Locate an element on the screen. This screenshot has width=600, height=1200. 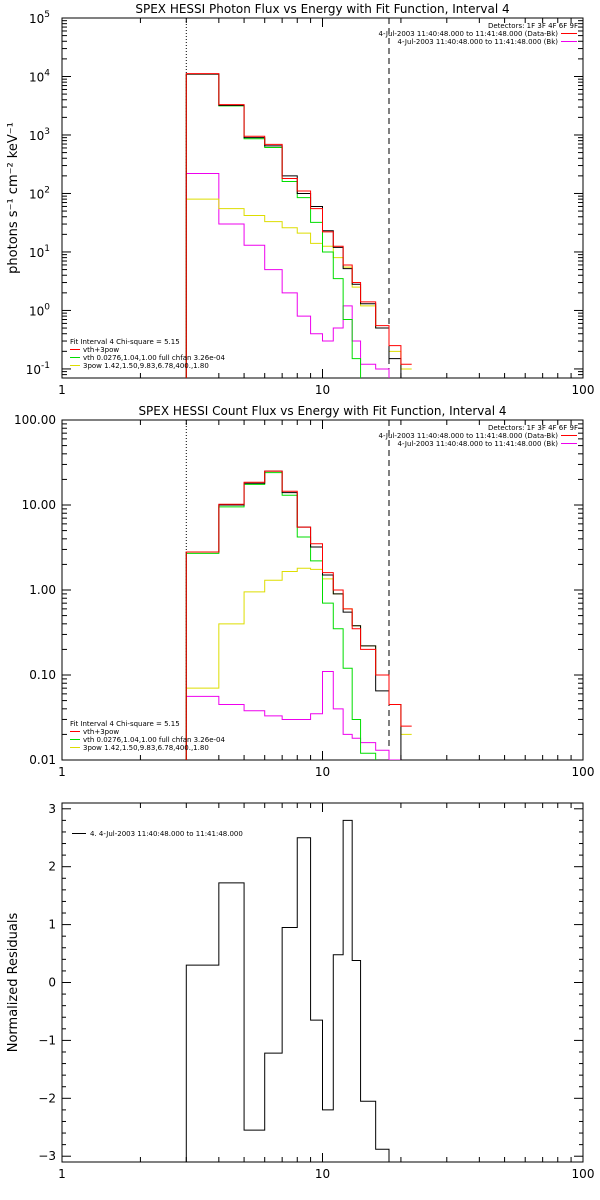
y-tick-label: 10.00 is located at coordinates (39, 505).